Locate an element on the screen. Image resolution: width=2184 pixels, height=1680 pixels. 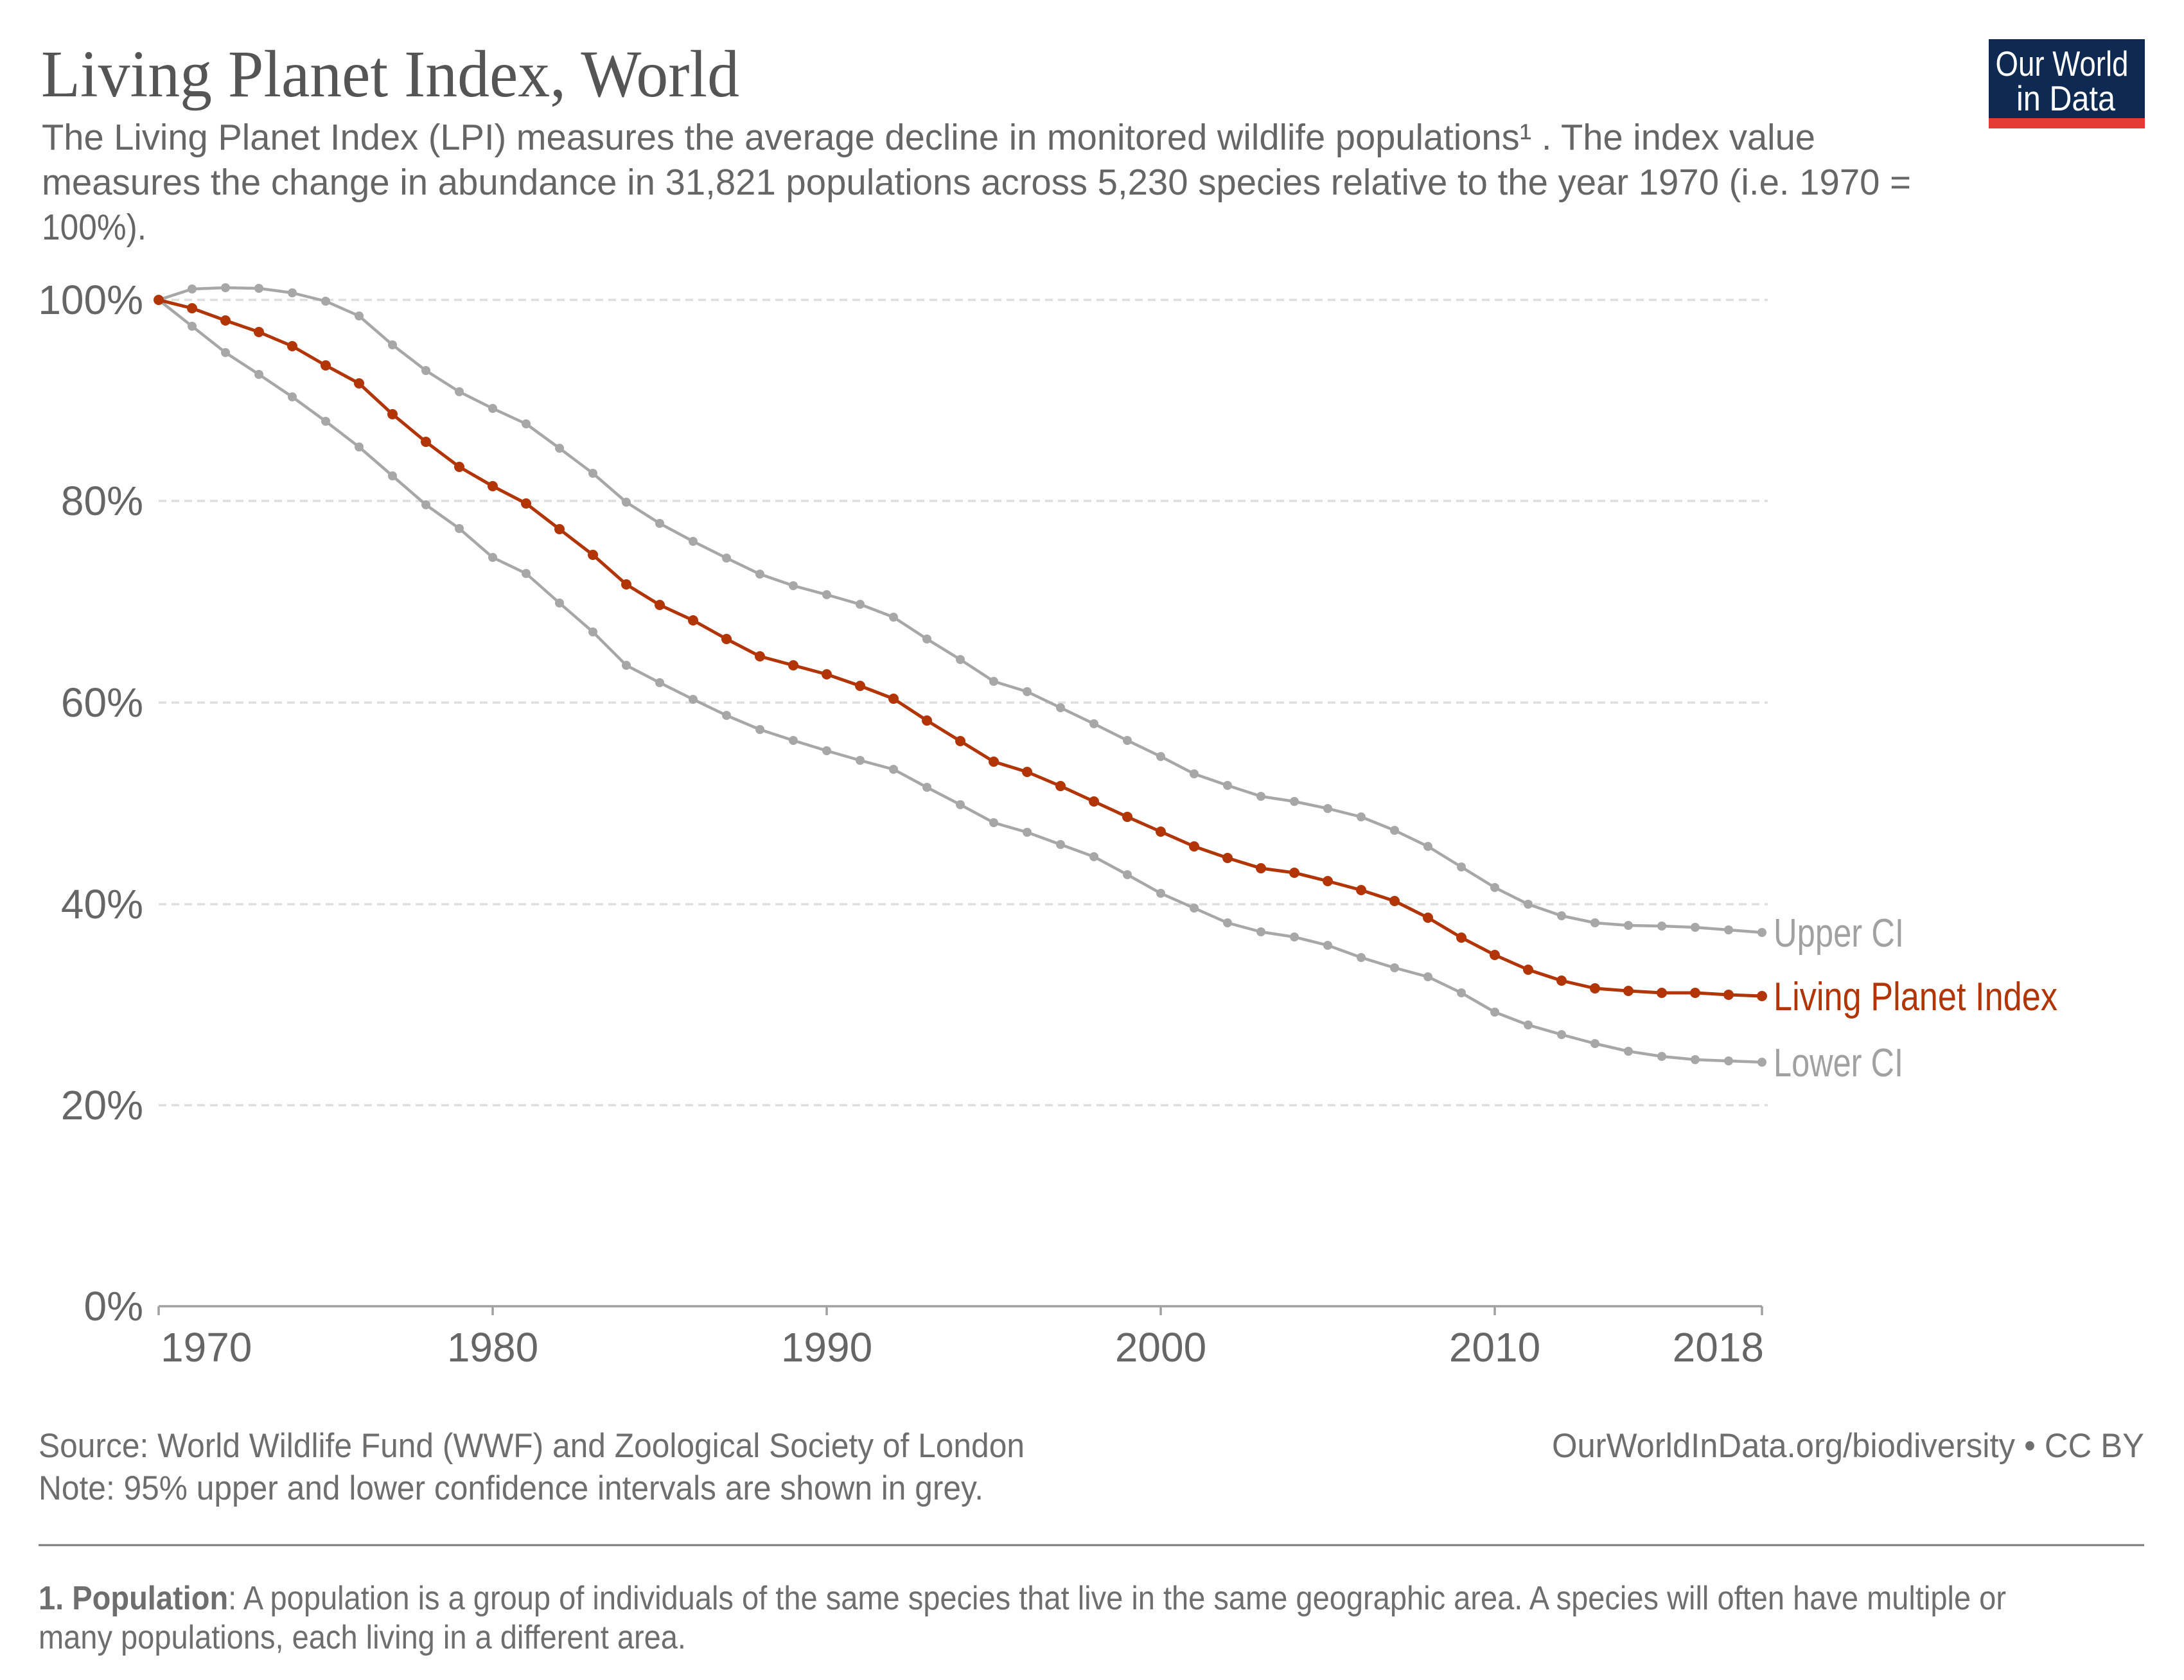
svg-text: 60% is located at coordinates (102, 702).